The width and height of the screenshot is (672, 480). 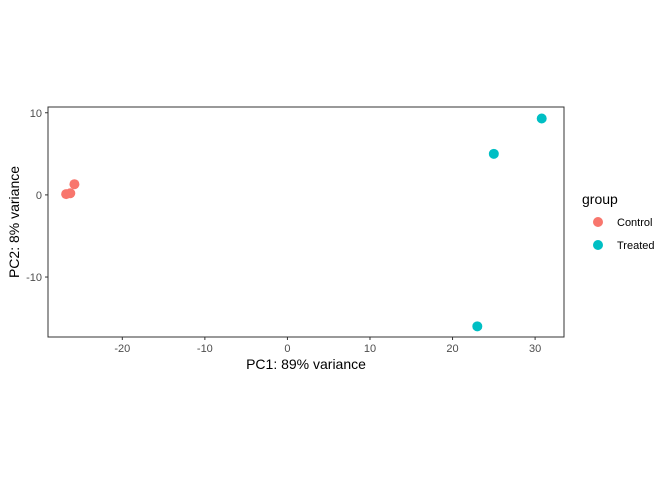 I want to click on x-tick-label: -10, so click(x=205, y=349).